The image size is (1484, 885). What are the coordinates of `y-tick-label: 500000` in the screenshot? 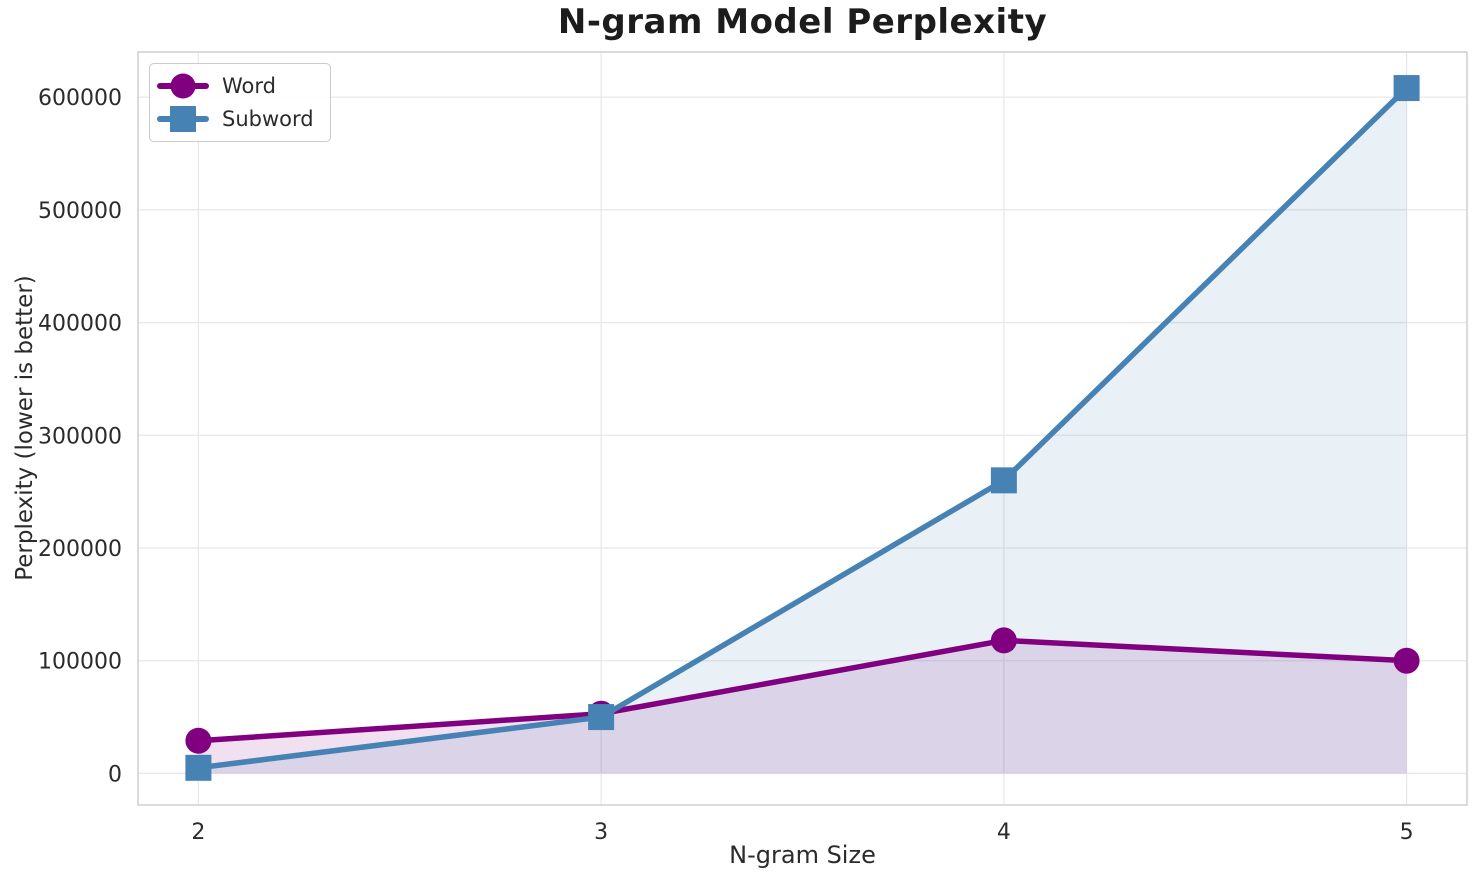 It's located at (80, 211).